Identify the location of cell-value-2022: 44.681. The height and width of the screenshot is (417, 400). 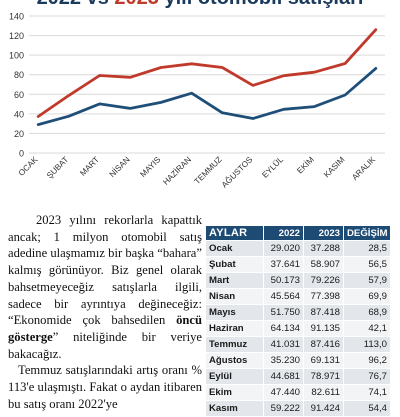
(283, 376).